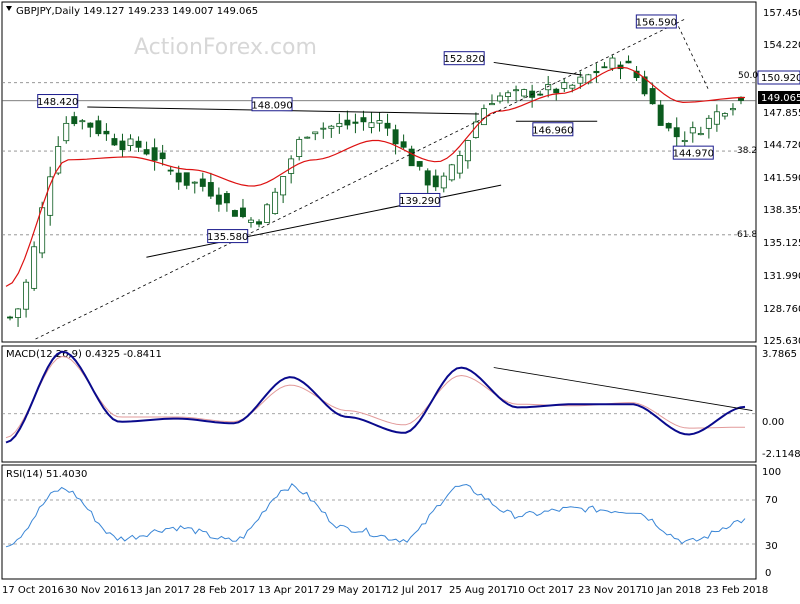 The width and height of the screenshot is (800, 604). I want to click on price-label-text: 156.590, so click(656, 22).